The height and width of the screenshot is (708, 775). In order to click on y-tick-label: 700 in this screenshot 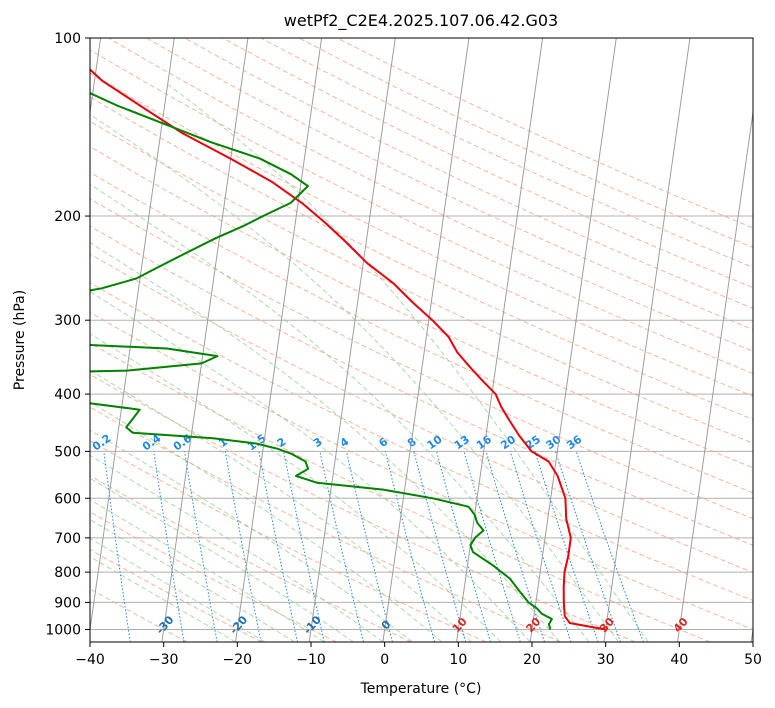, I will do `click(67, 539)`.